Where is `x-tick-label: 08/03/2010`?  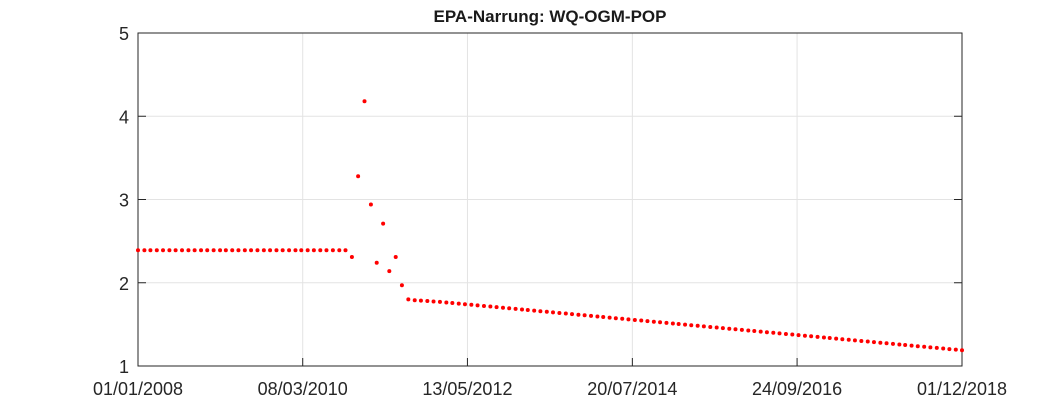
x-tick-label: 08/03/2010 is located at coordinates (303, 389).